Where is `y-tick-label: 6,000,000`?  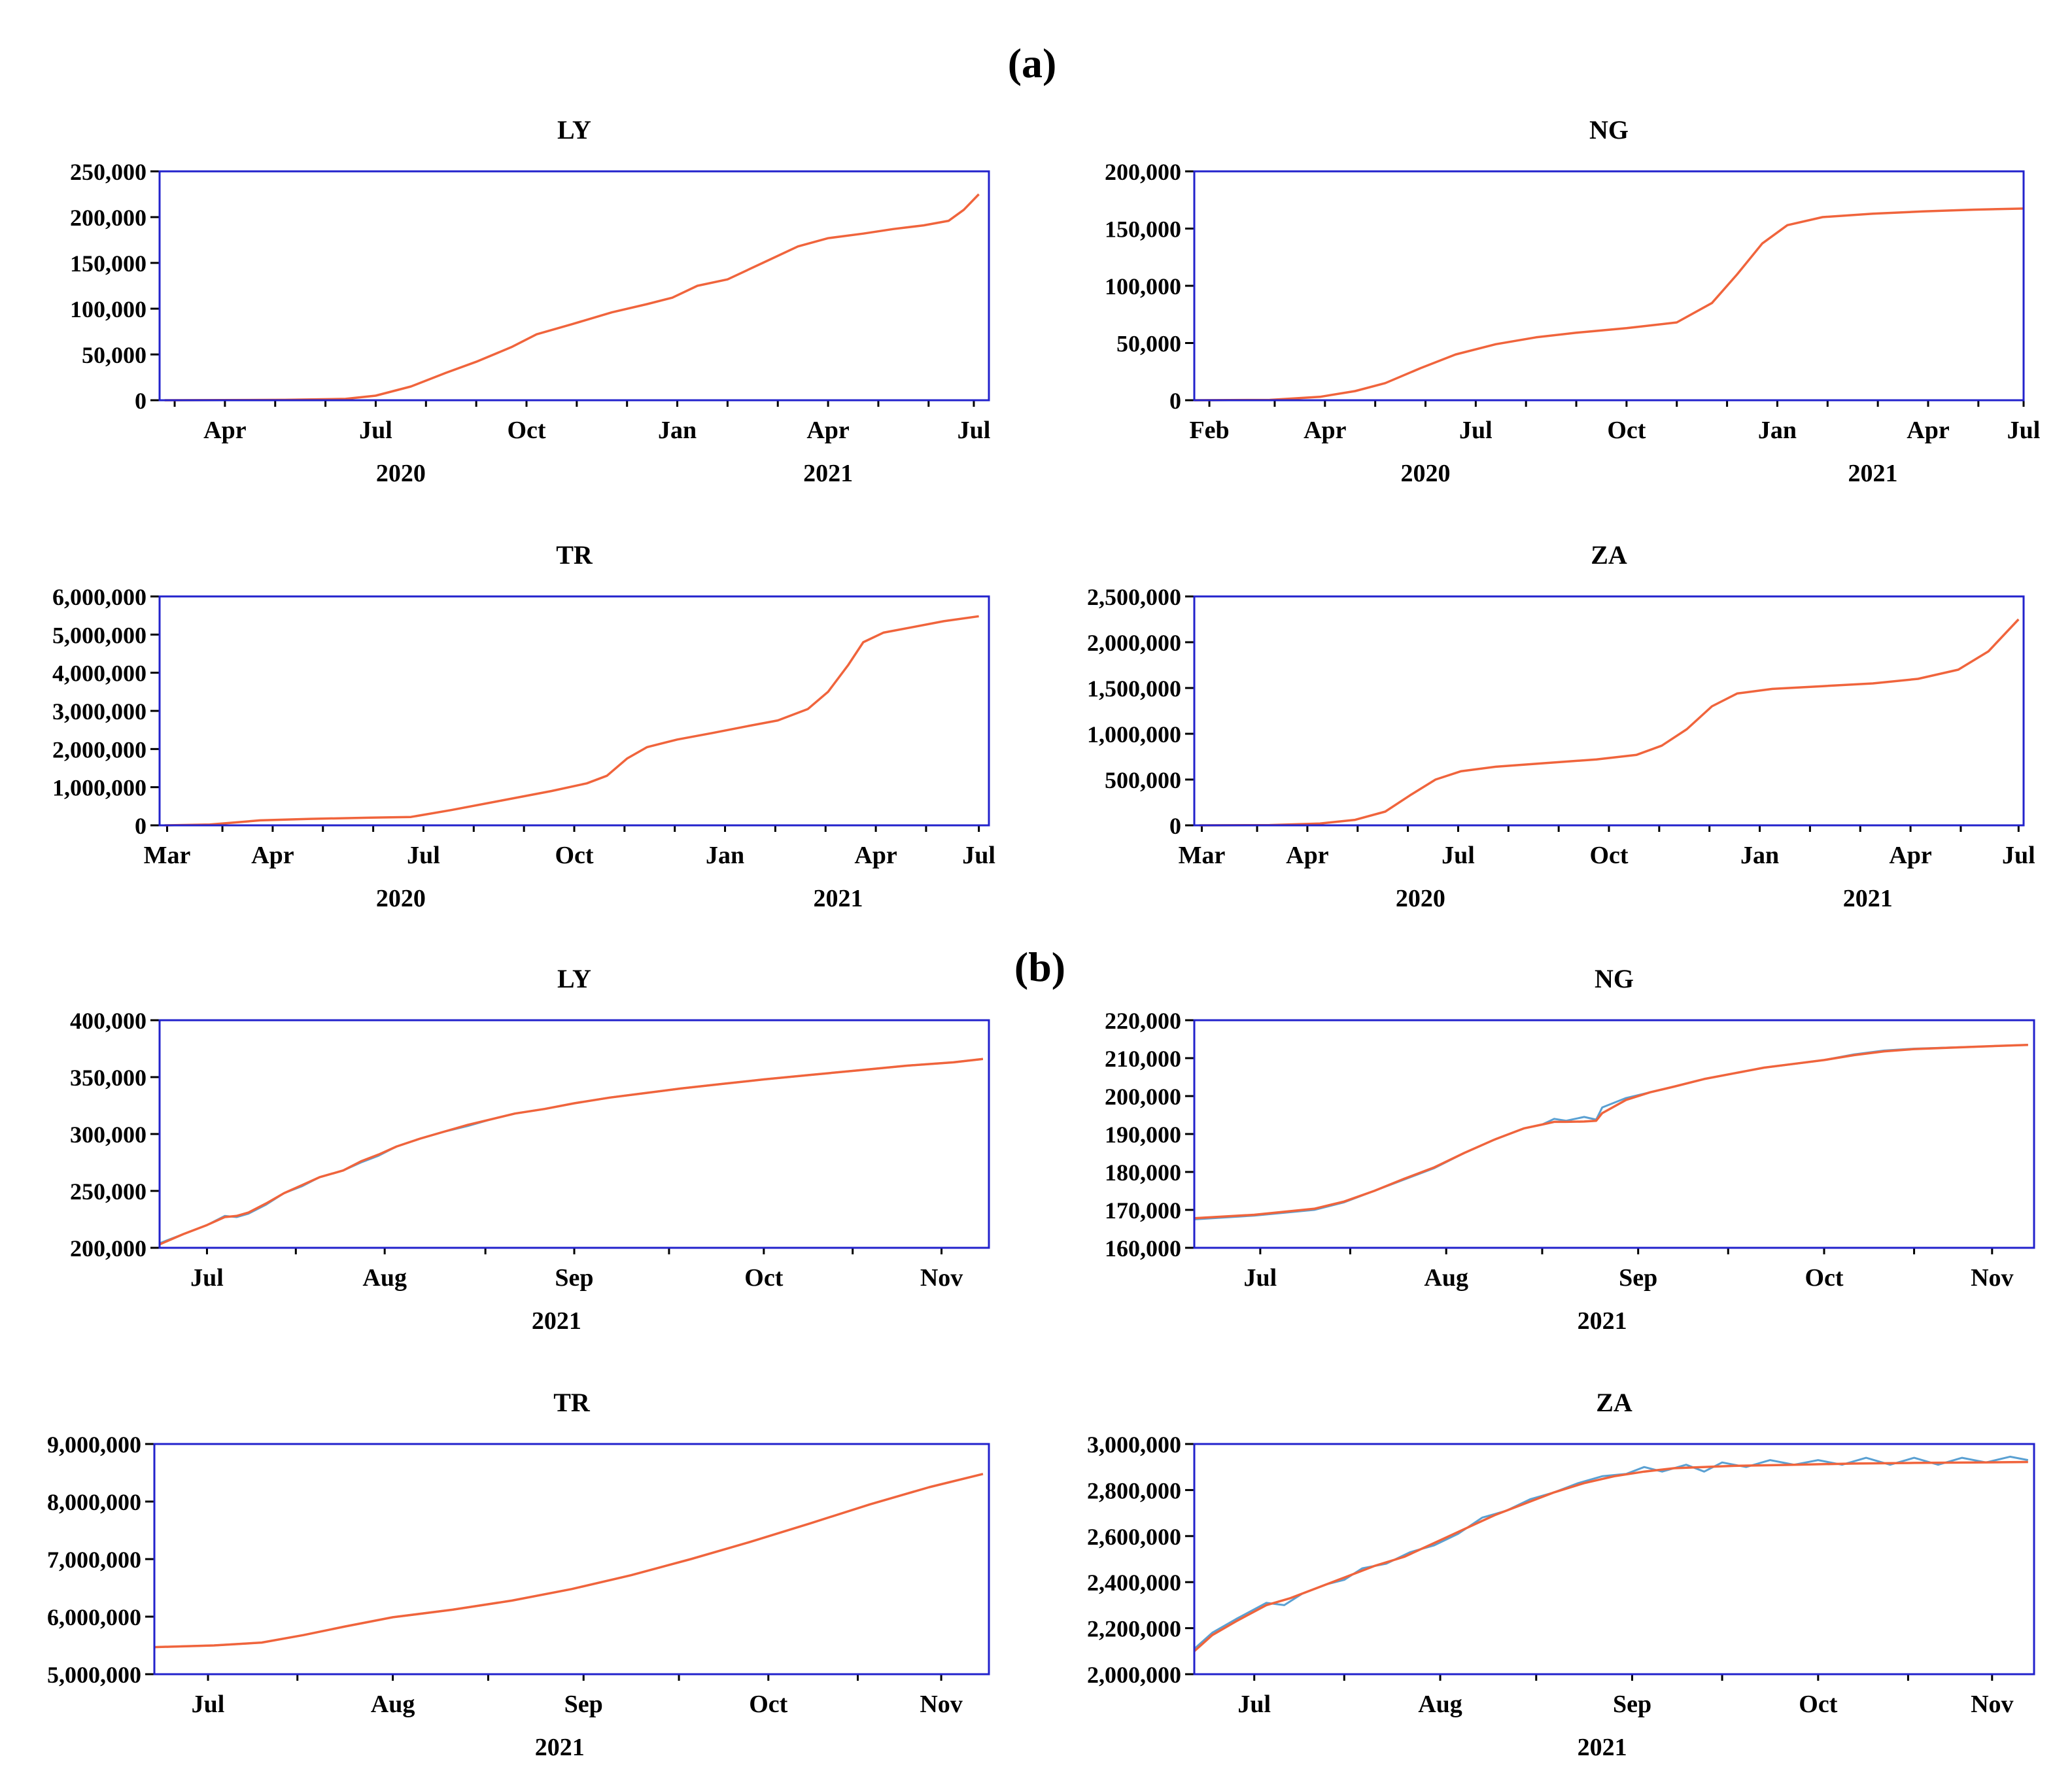
y-tick-label: 6,000,000 is located at coordinates (99, 597).